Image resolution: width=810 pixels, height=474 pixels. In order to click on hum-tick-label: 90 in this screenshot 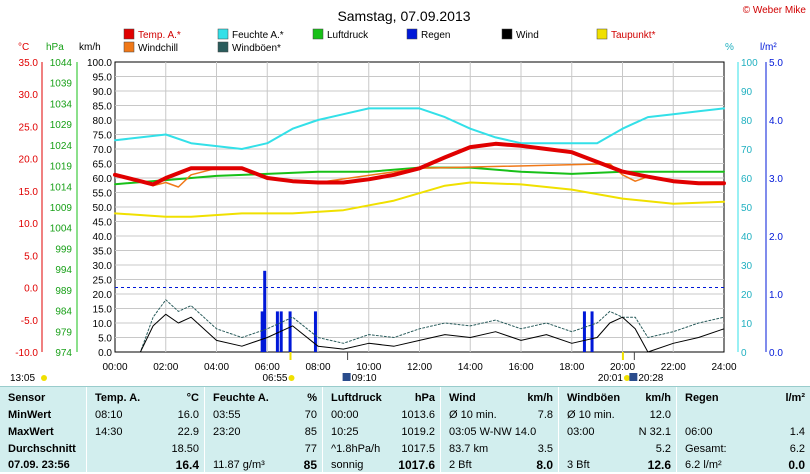, I will do `click(747, 92)`.